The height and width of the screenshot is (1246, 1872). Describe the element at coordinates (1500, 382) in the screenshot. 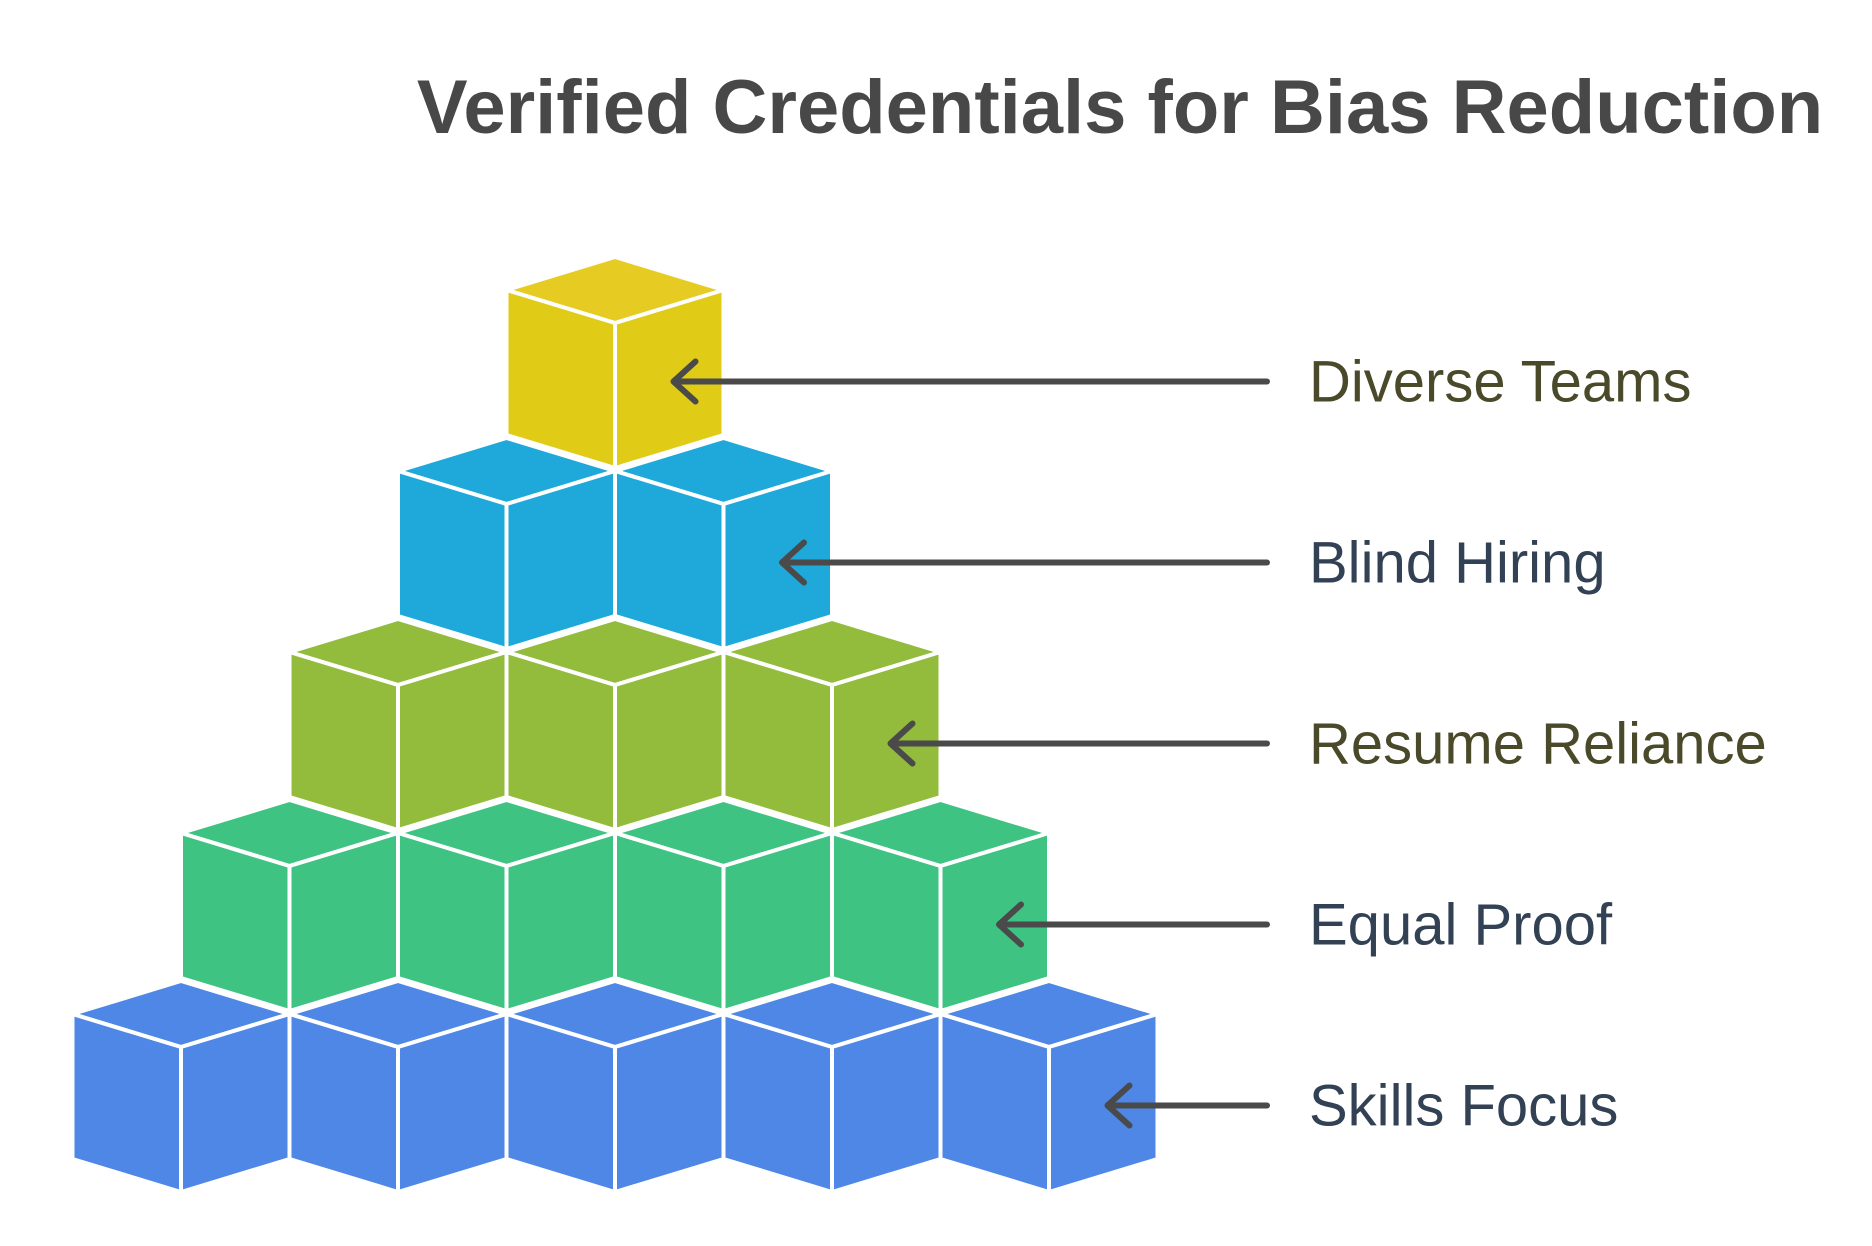

I see `level-label: Diverse Teams` at that location.